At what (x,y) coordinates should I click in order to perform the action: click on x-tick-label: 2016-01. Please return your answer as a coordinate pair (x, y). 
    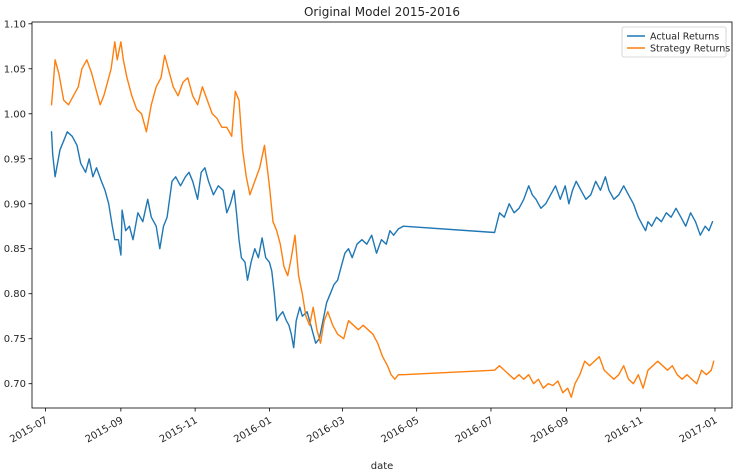
    Looking at the image, I should click on (253, 430).